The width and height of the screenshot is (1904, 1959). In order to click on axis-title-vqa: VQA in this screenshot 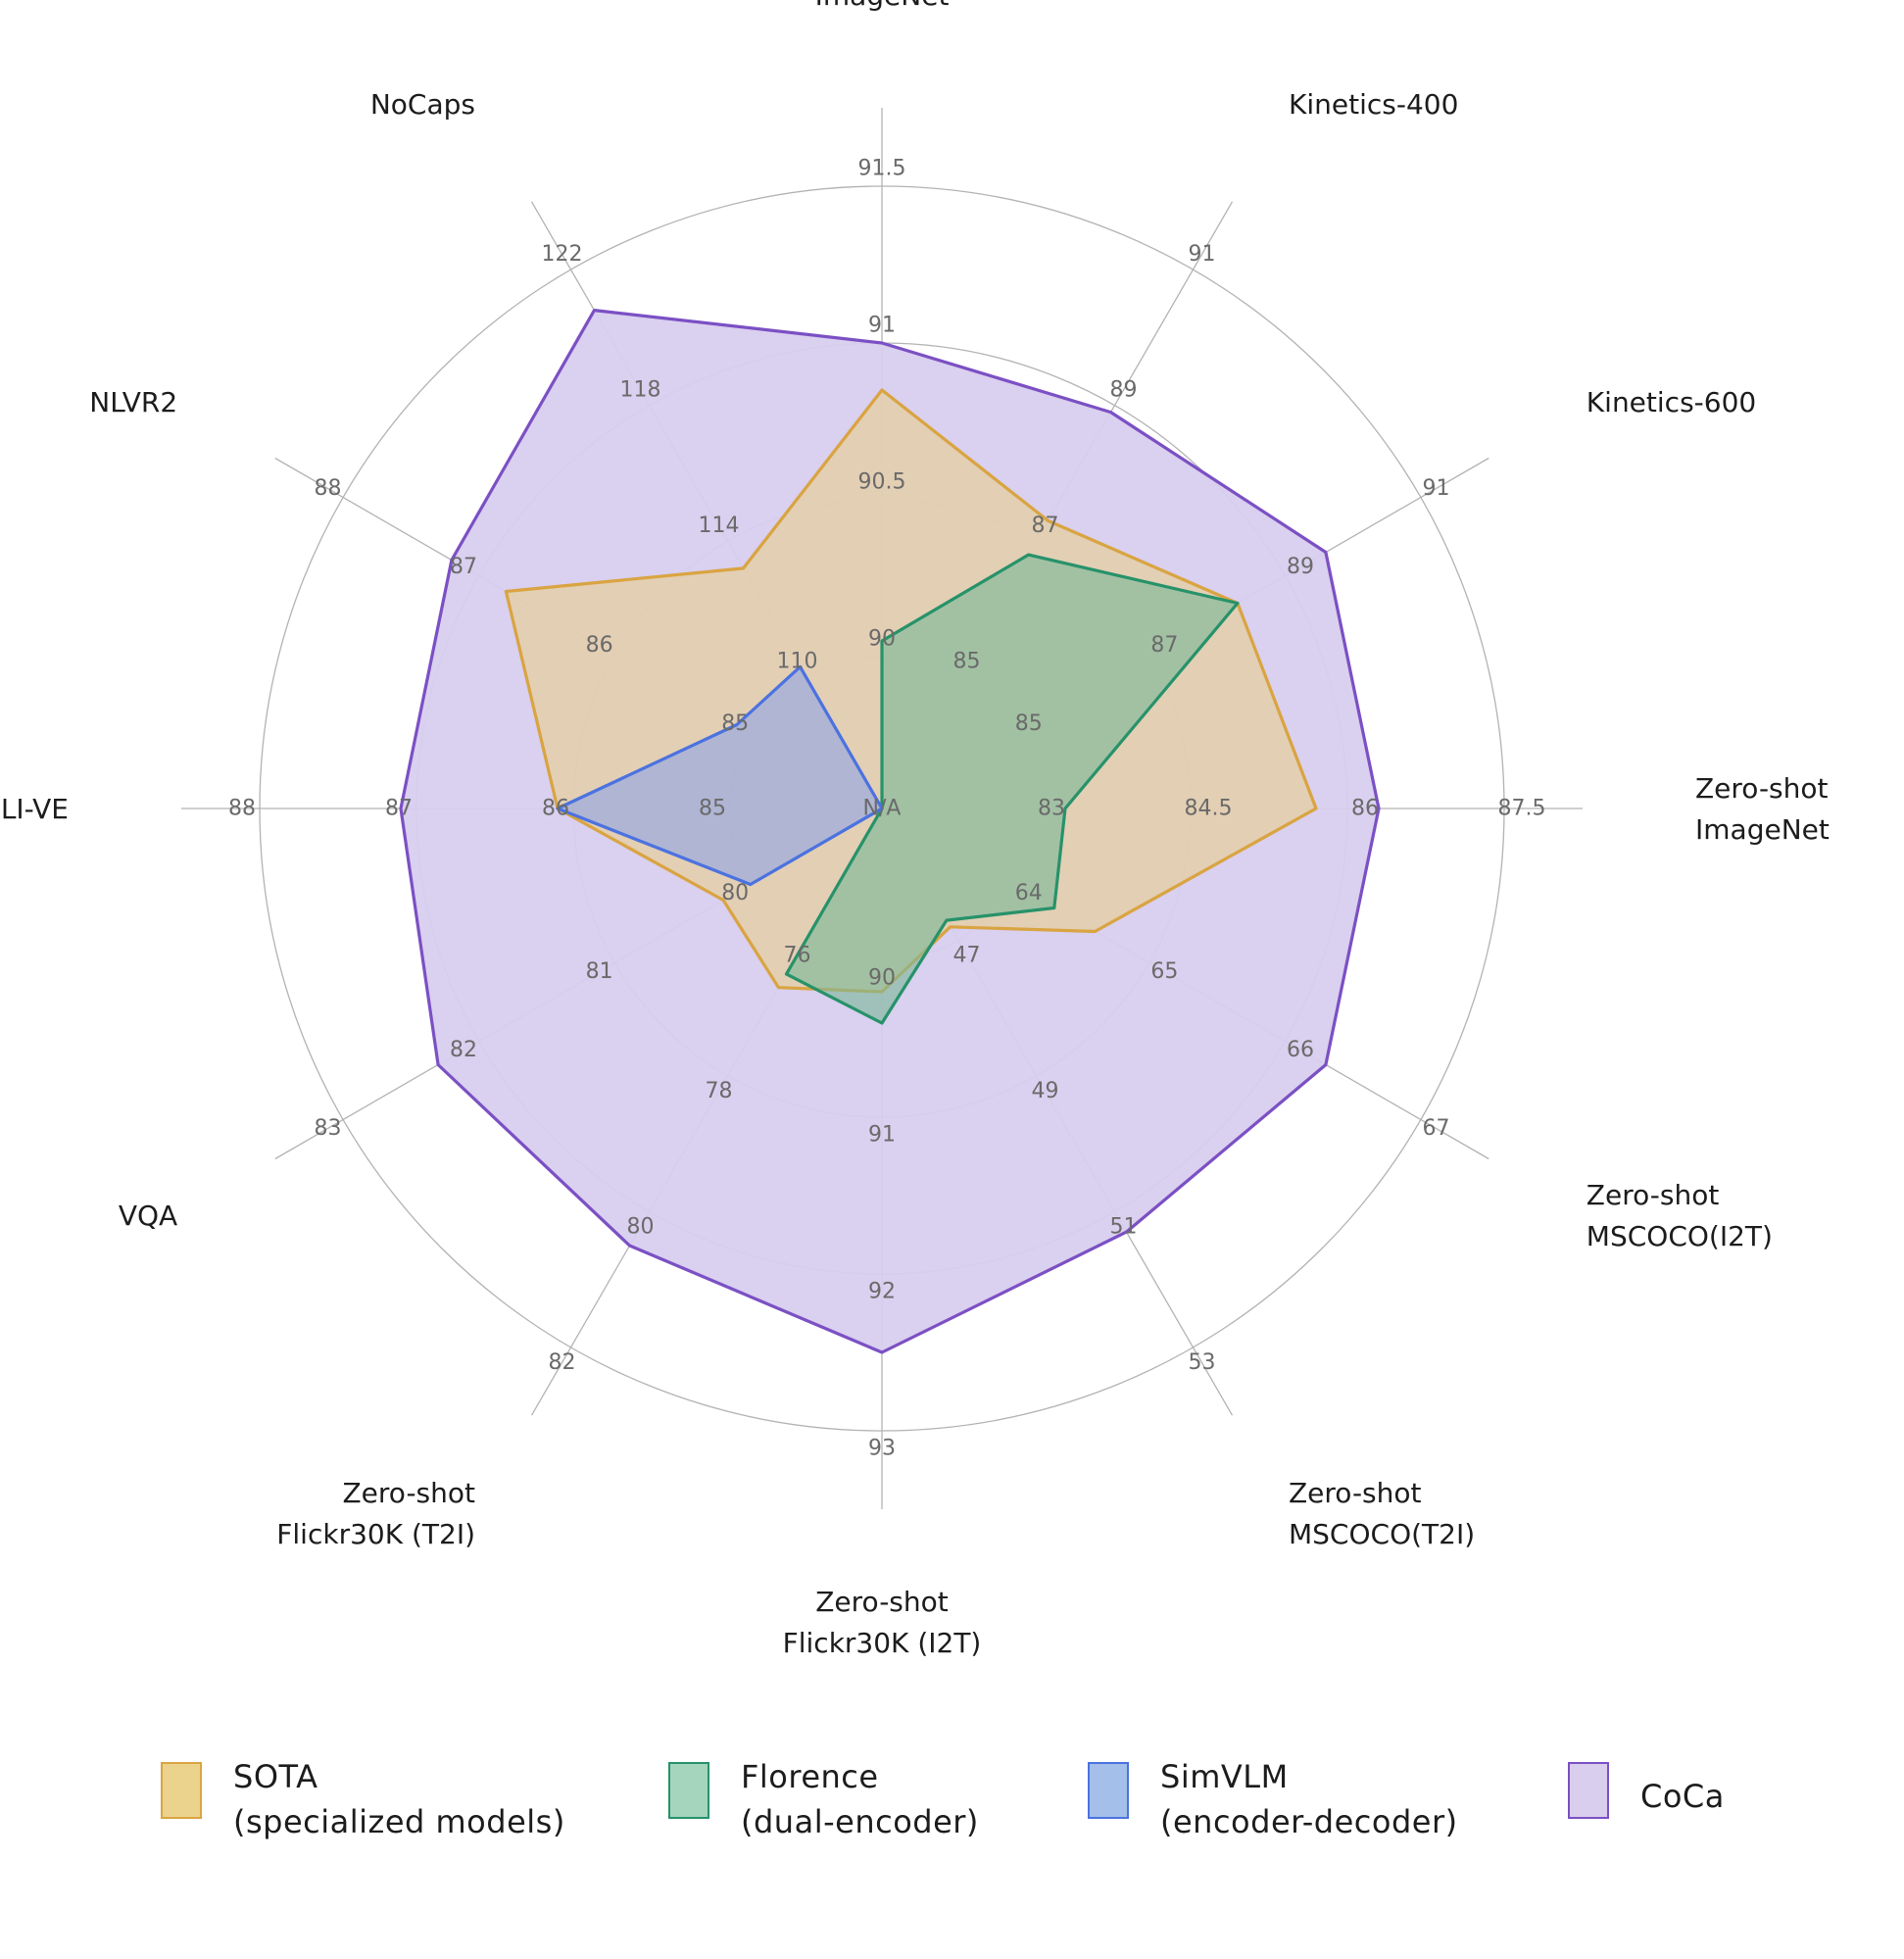, I will do `click(148, 1216)`.